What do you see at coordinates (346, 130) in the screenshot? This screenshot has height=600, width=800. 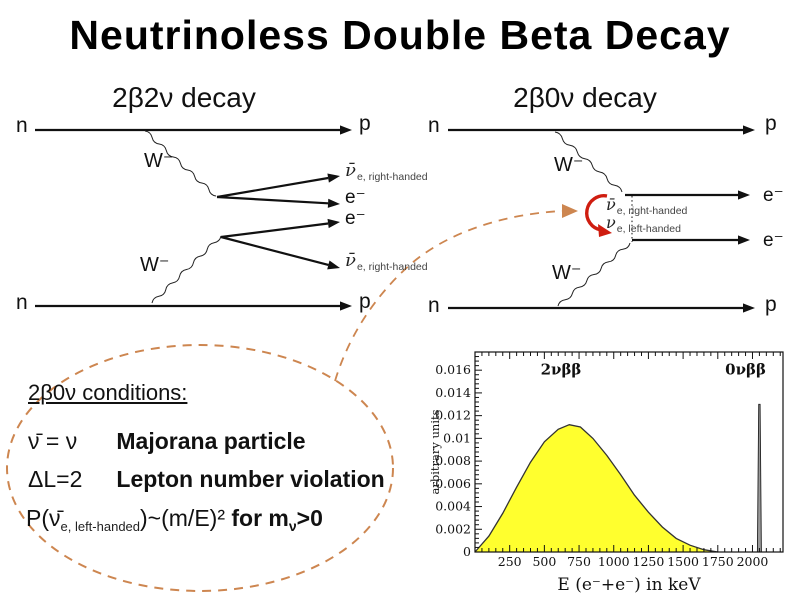 I see `left-n-top-line-arrowhead` at bounding box center [346, 130].